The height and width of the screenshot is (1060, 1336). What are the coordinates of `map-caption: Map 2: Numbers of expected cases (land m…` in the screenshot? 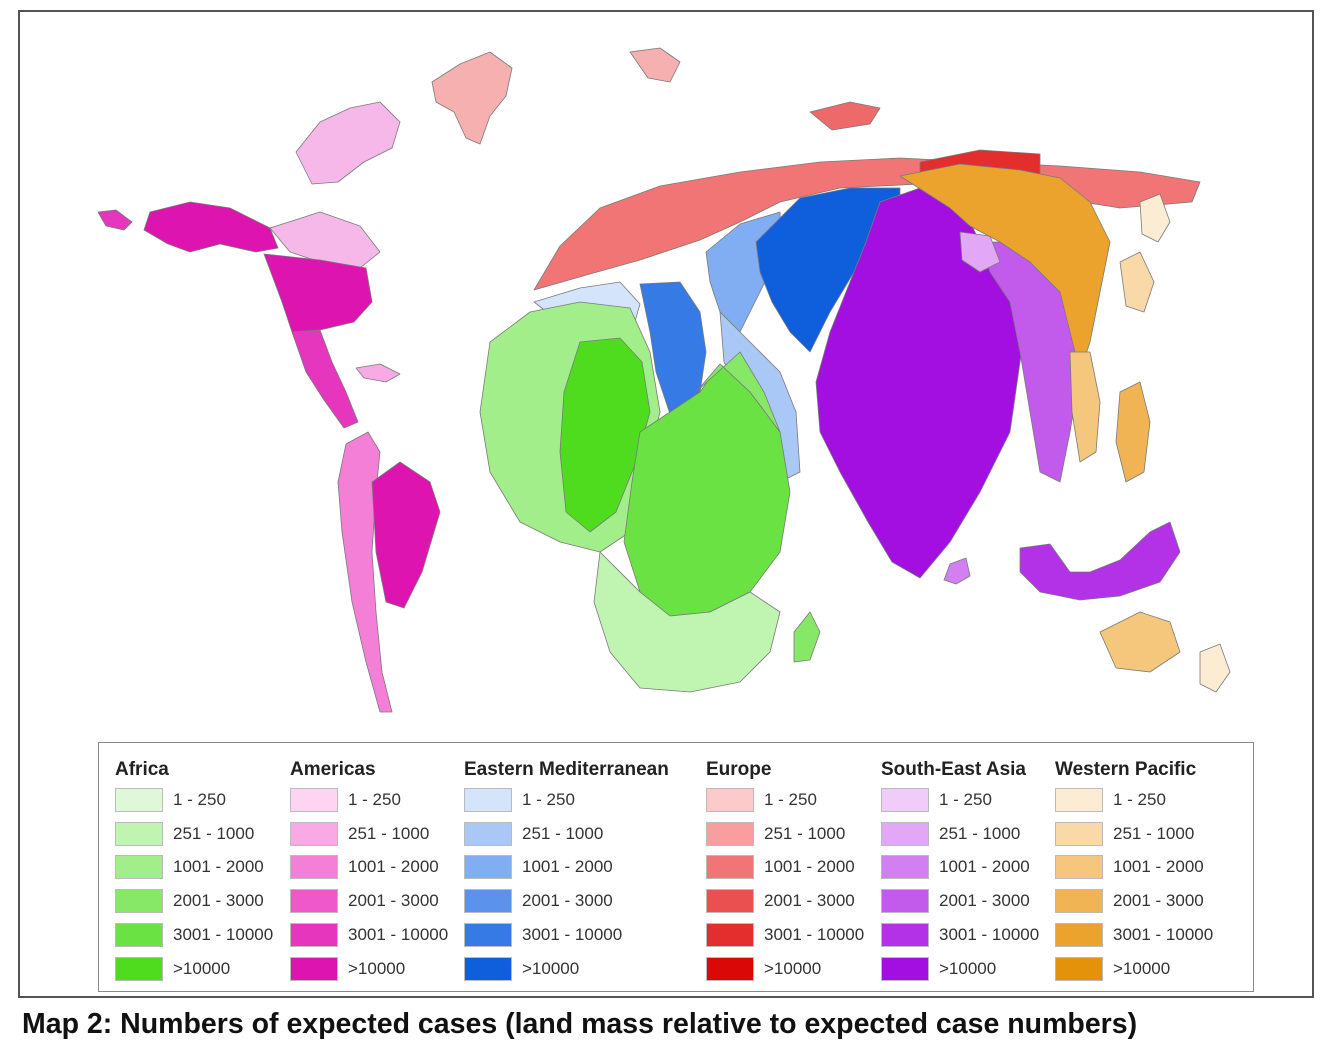 It's located at (580, 1024).